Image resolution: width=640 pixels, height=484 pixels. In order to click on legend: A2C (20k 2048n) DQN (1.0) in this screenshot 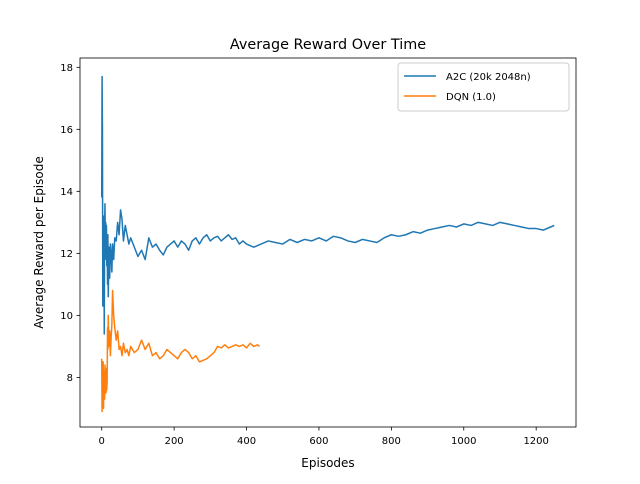, I will do `click(483, 87)`.